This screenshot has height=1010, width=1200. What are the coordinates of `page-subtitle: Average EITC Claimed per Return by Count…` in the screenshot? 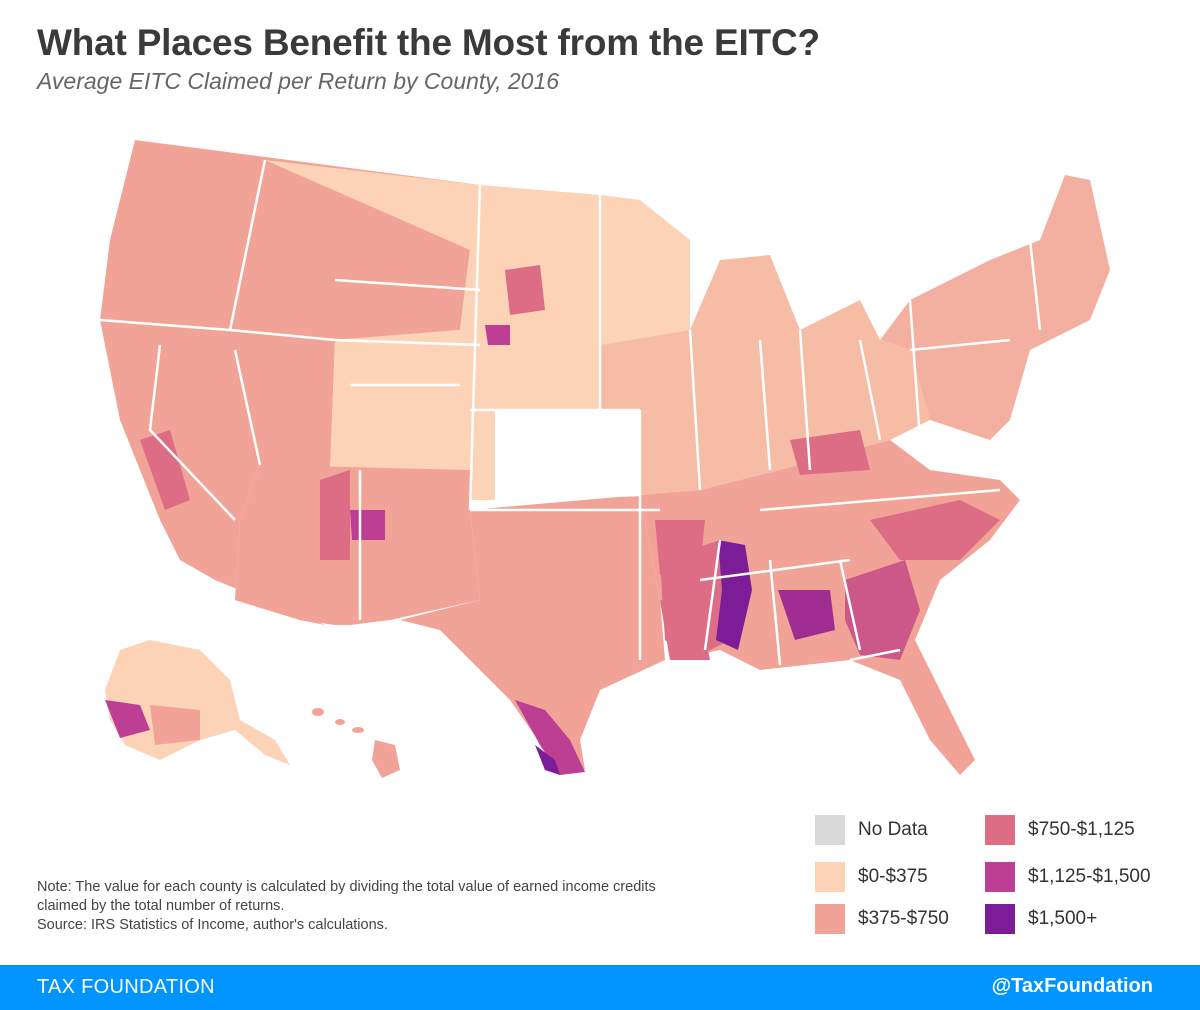 It's located at (298, 81).